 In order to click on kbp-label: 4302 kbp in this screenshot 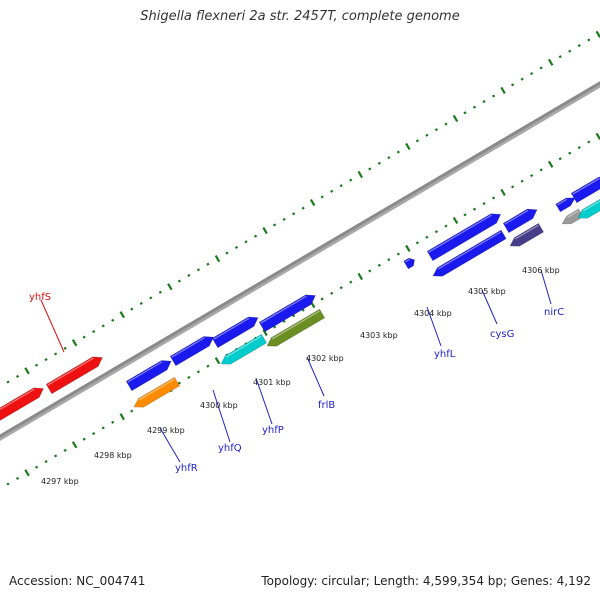, I will do `click(325, 358)`.